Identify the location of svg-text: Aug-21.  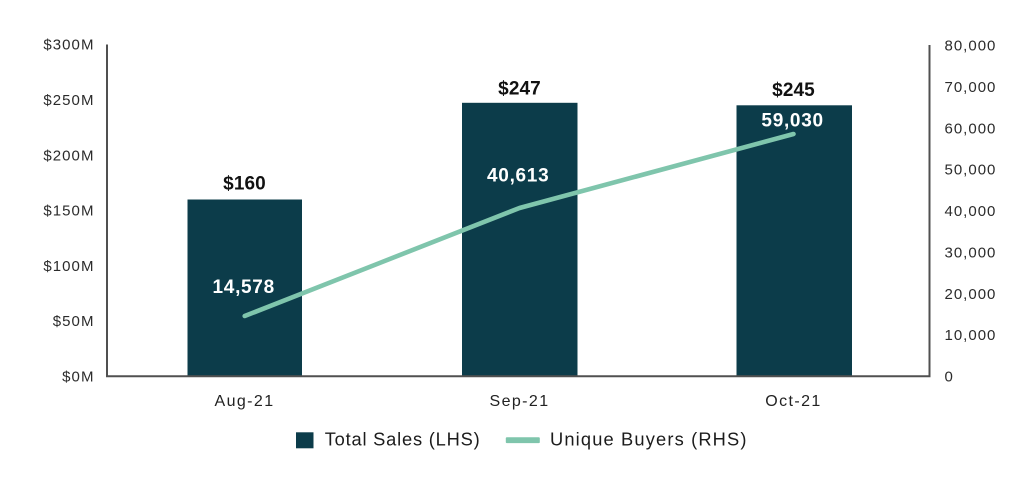
(245, 401).